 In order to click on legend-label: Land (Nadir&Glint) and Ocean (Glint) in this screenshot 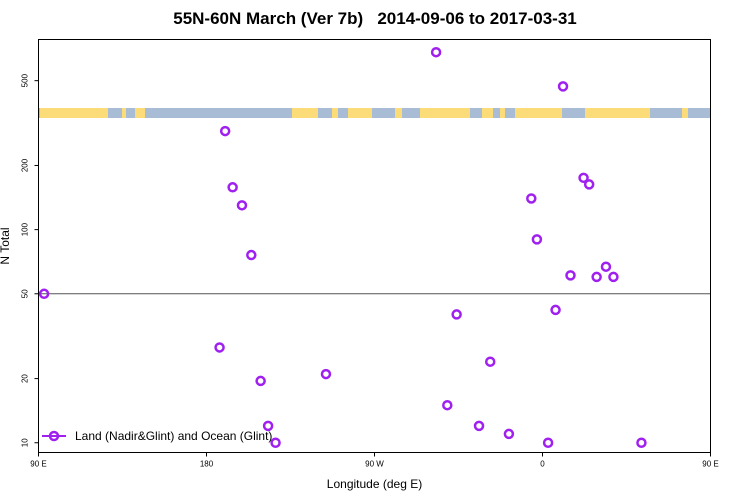, I will do `click(173, 436)`.